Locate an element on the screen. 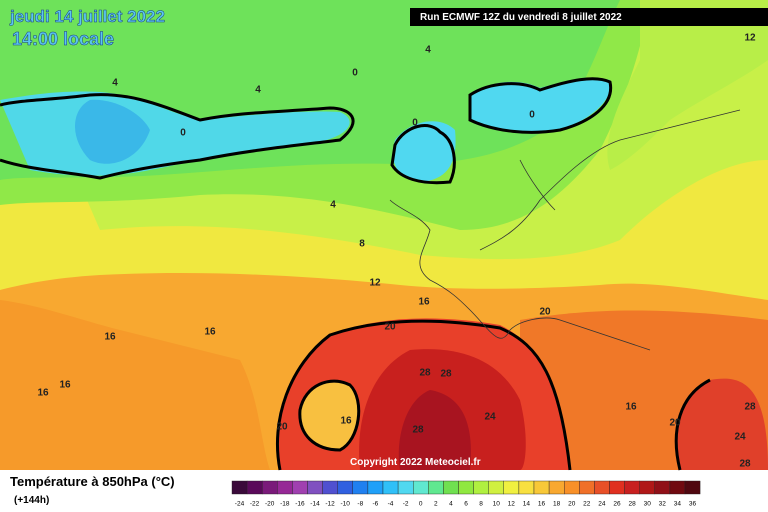 The width and height of the screenshot is (768, 512). date: jeudi 14 juillet 2022 is located at coordinates (87, 16).